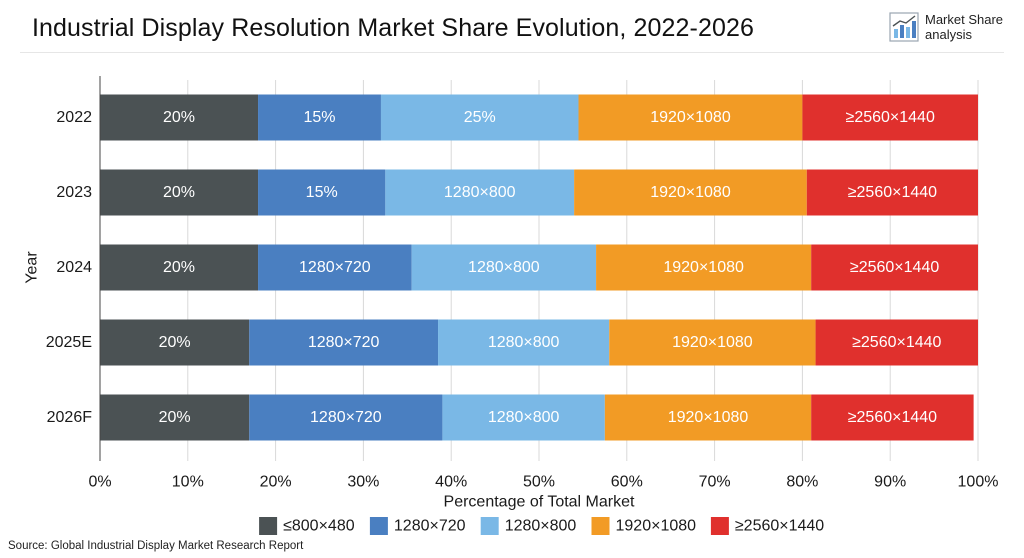 This screenshot has width=1024, height=558. Describe the element at coordinates (74, 117) in the screenshot. I see `y-tick-label: 2022` at that location.